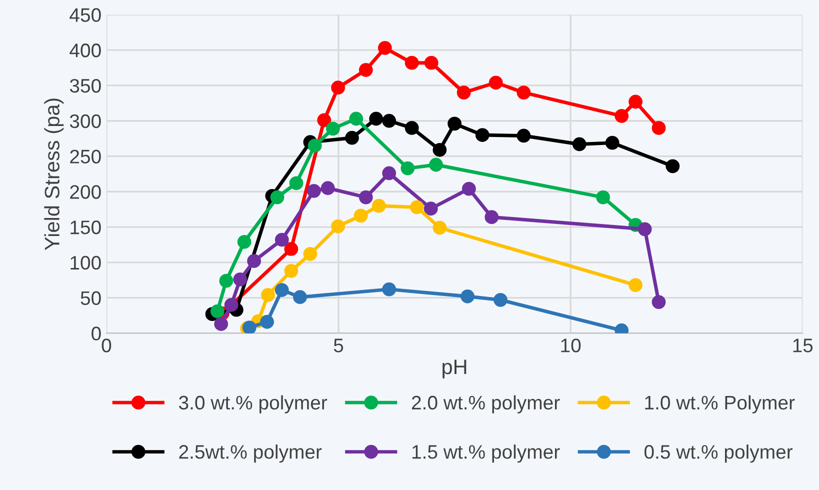  Describe the element at coordinates (85, 85) in the screenshot. I see `y-tick-label: 350` at that location.